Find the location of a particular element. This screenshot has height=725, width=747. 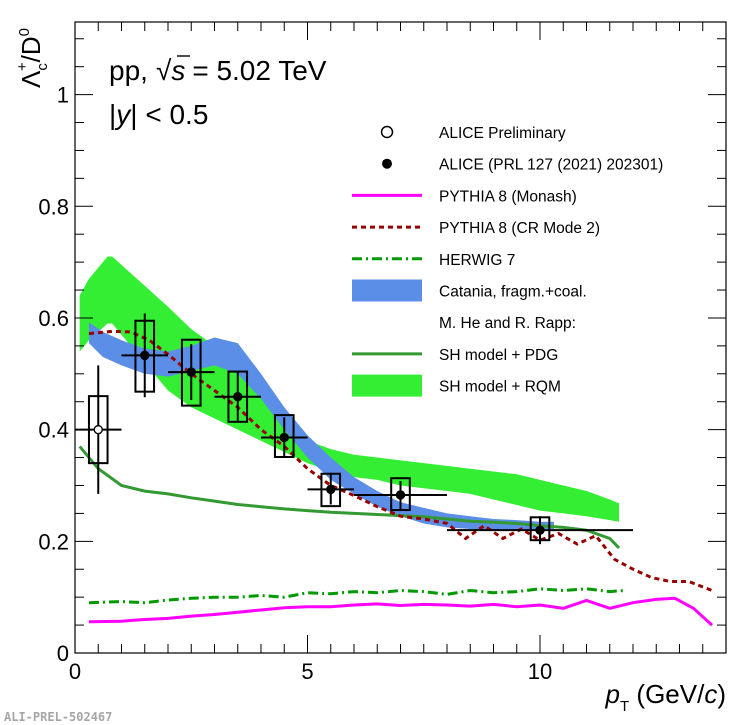

legend-alice_prelim: ALICE Preliminary is located at coordinates (473, 133).